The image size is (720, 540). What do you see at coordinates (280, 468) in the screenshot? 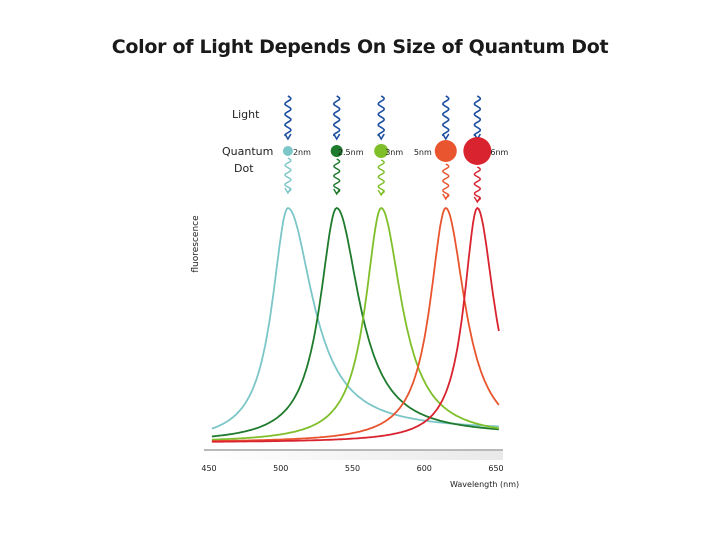
I see `x-tick-label-500: 500` at bounding box center [280, 468].